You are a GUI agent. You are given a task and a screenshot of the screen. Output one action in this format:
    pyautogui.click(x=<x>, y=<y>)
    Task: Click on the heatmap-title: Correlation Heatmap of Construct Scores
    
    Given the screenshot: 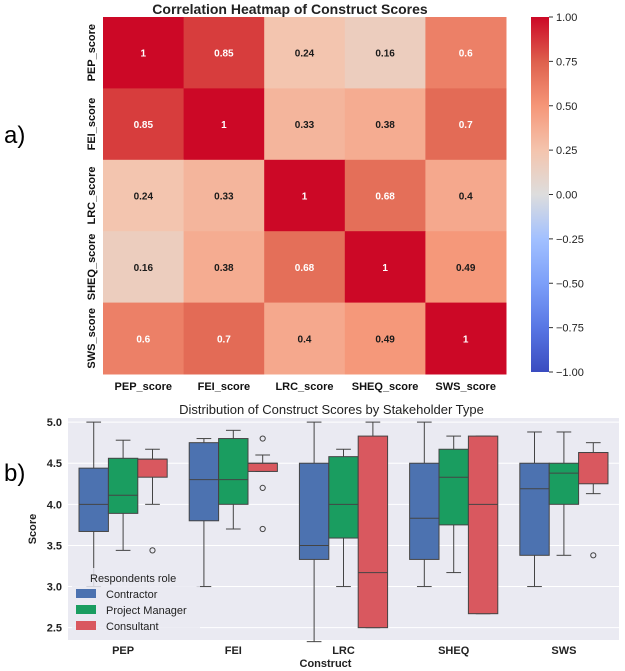 What is the action you would take?
    pyautogui.click(x=290, y=9)
    